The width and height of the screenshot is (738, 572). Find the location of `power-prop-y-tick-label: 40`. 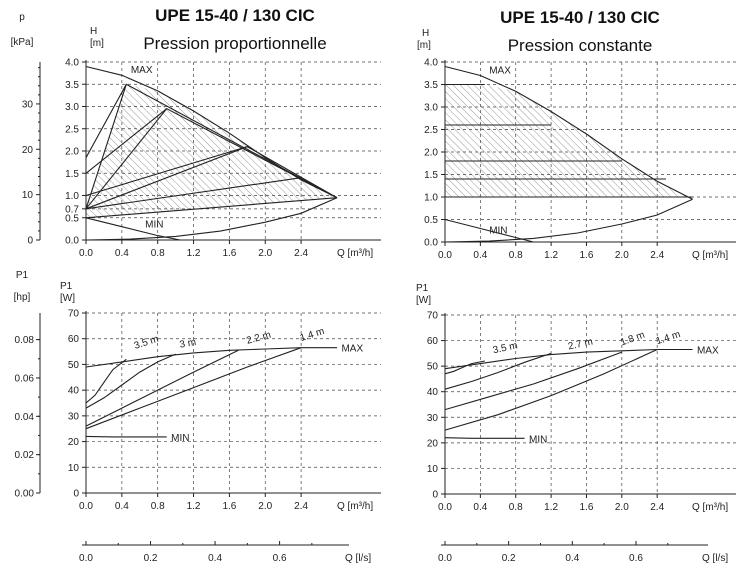

power-prop-y-tick-label: 40 is located at coordinates (74, 391).